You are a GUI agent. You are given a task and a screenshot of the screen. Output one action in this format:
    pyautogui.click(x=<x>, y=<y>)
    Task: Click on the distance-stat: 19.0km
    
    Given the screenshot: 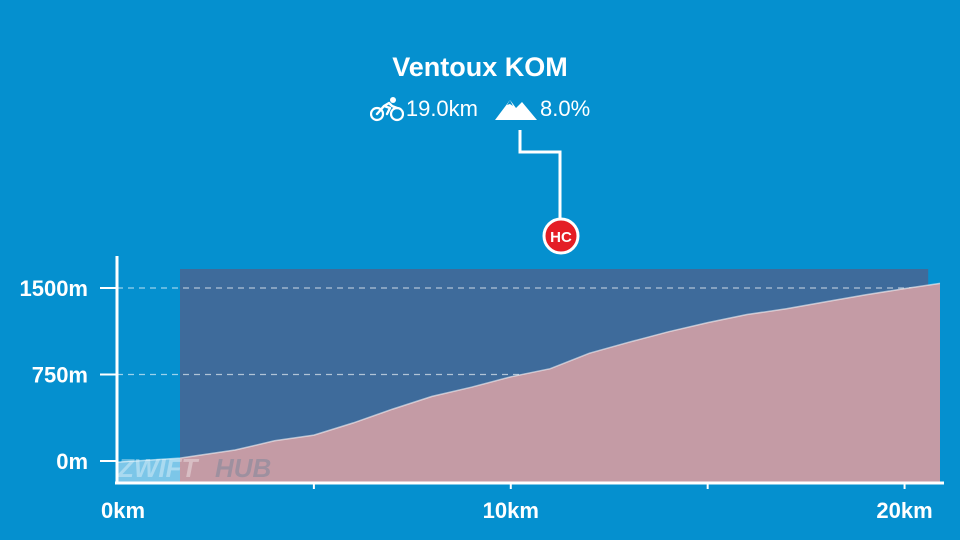 What is the action you would take?
    pyautogui.click(x=423, y=109)
    